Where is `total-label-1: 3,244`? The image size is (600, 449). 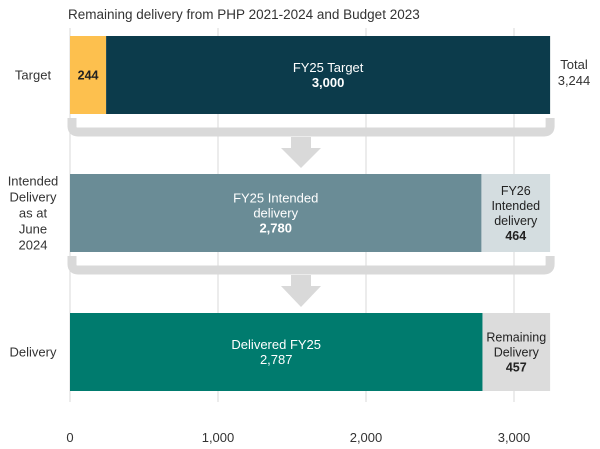 total-label-1: 3,244 is located at coordinates (574, 80).